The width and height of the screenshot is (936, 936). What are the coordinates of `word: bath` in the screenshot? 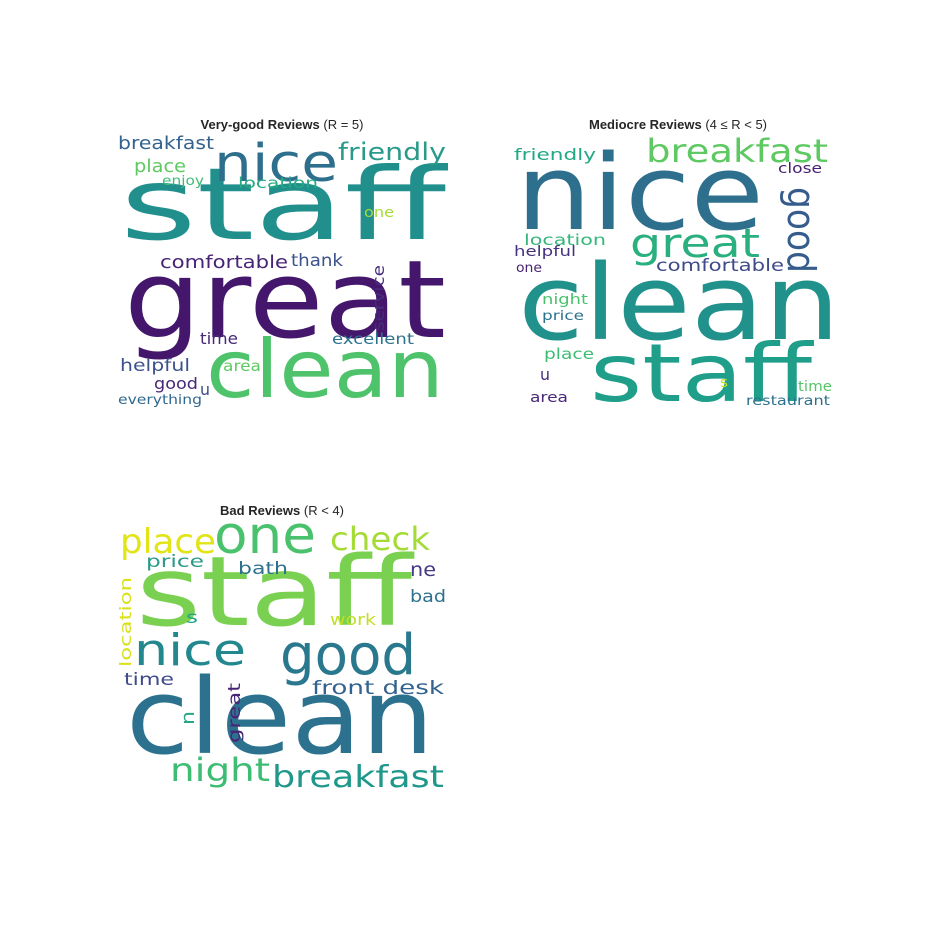 It's located at (263, 569).